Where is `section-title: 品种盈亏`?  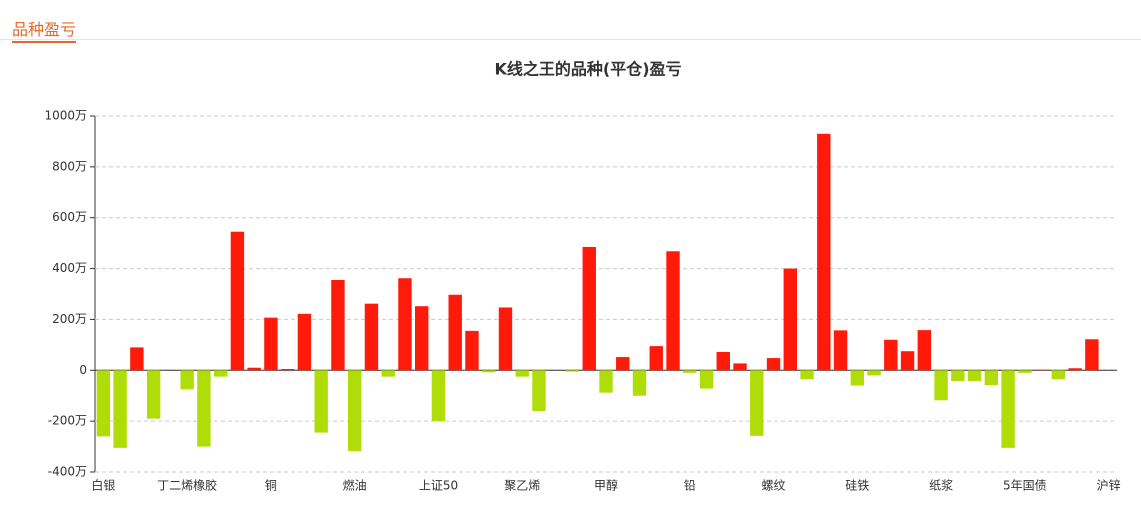
section-title: 品种盈亏 is located at coordinates (44, 29).